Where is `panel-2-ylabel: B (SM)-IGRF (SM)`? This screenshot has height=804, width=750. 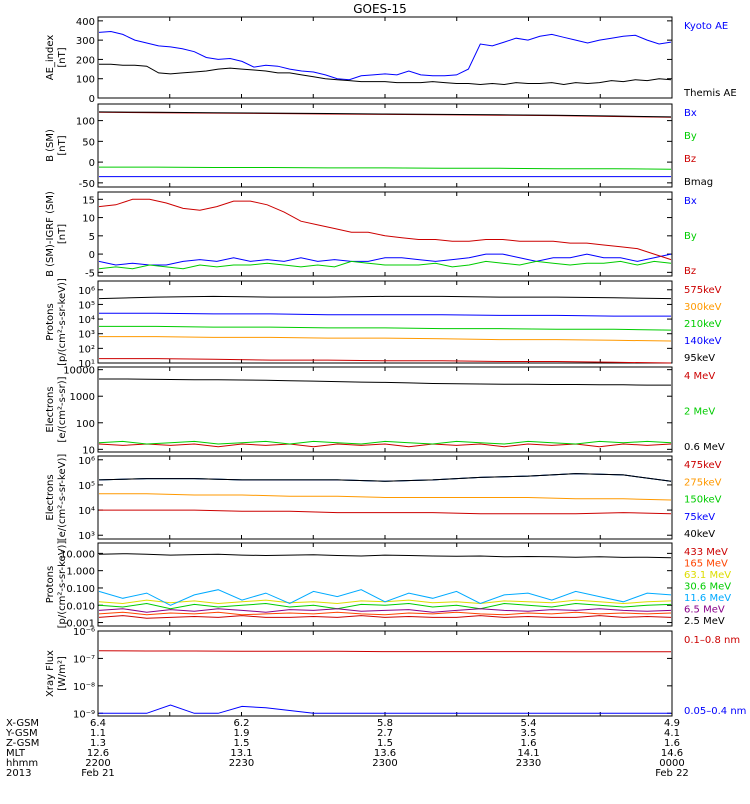
panel-2-ylabel: B (SM)-IGRF (SM) is located at coordinates (50, 234).